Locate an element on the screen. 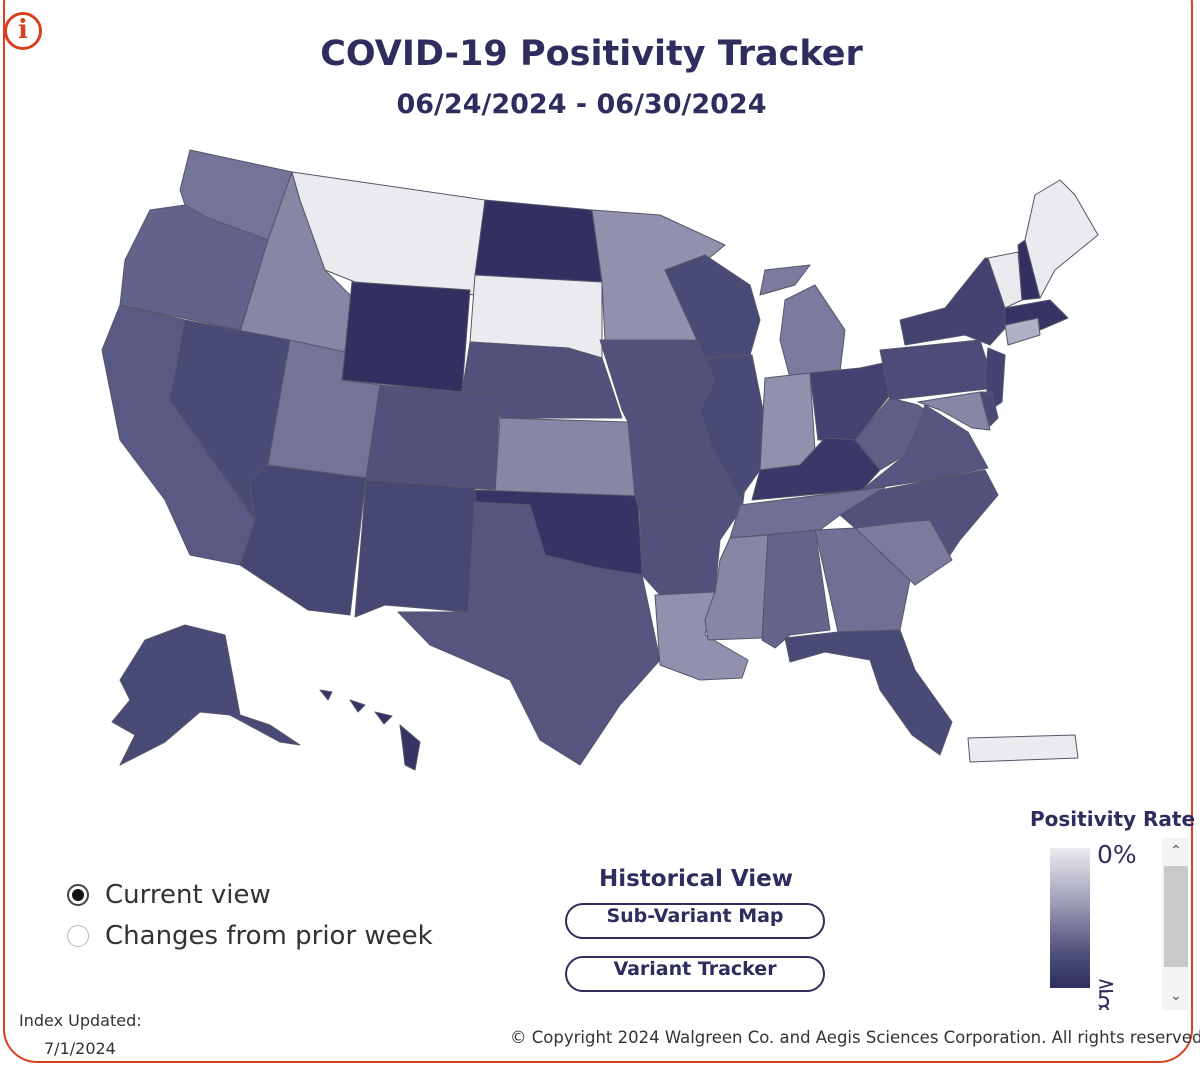 The image size is (1200, 1073). state-WI is located at coordinates (712, 306).